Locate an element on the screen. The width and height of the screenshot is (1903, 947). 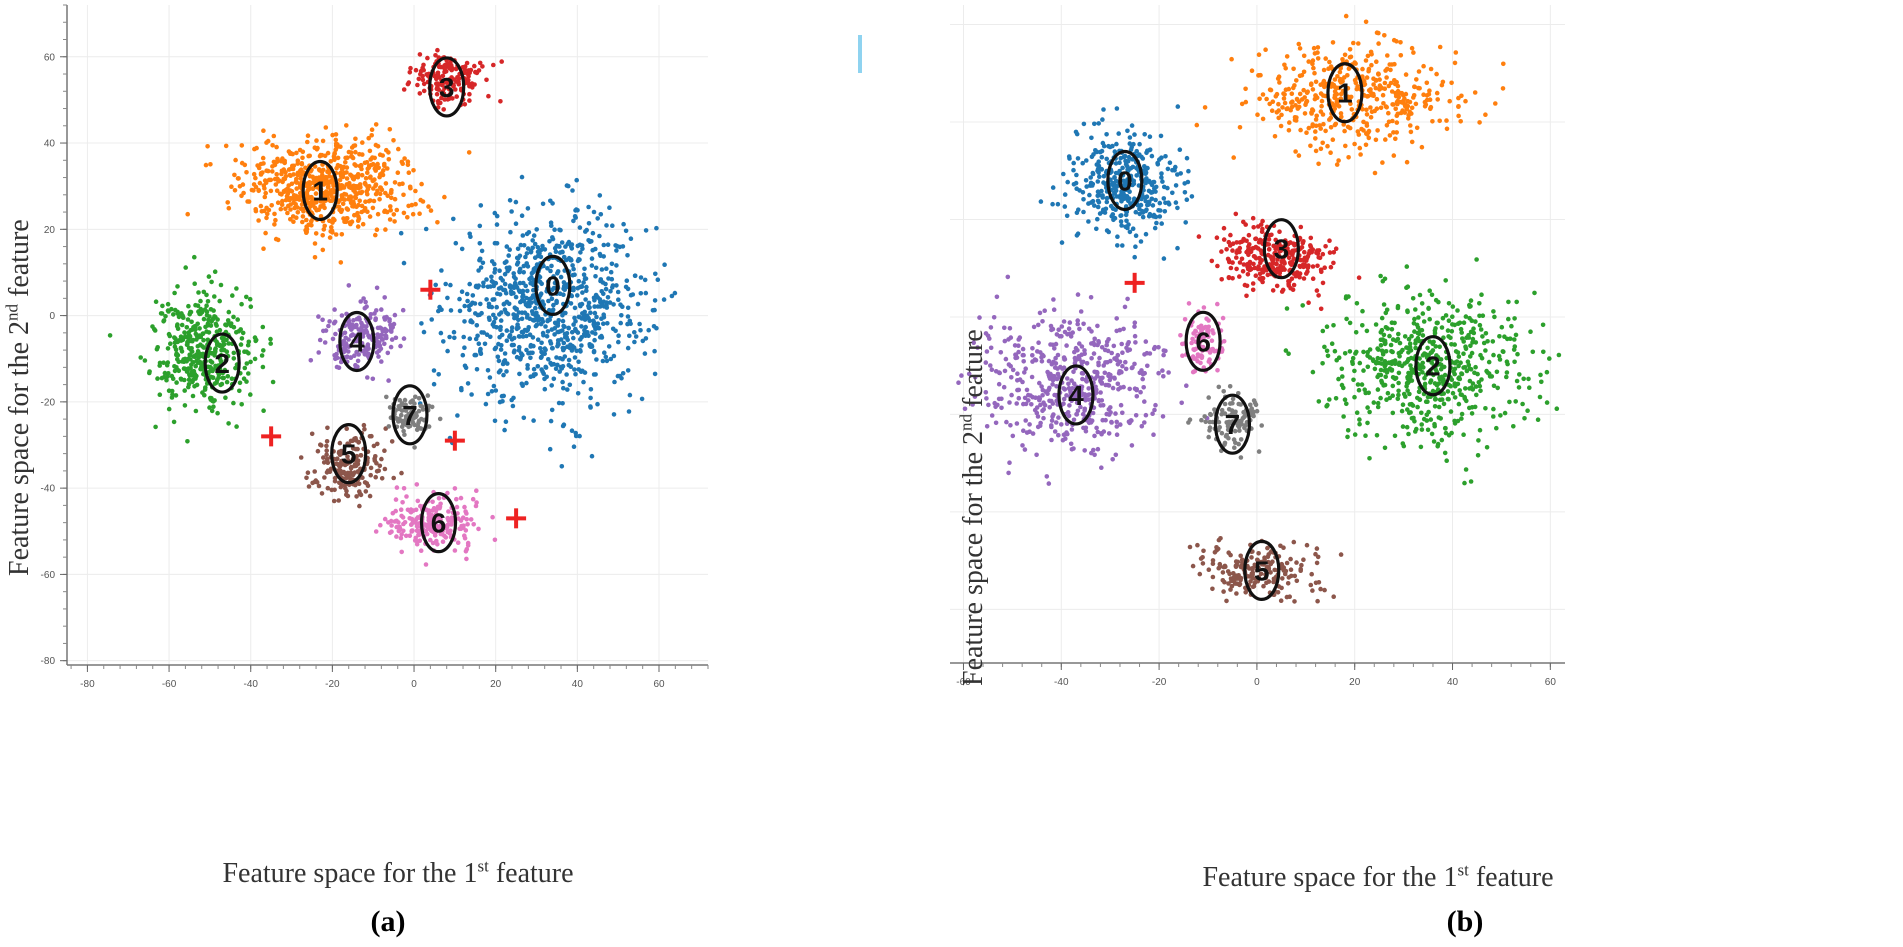
cluster-3-label: 3 is located at coordinates (447, 87).